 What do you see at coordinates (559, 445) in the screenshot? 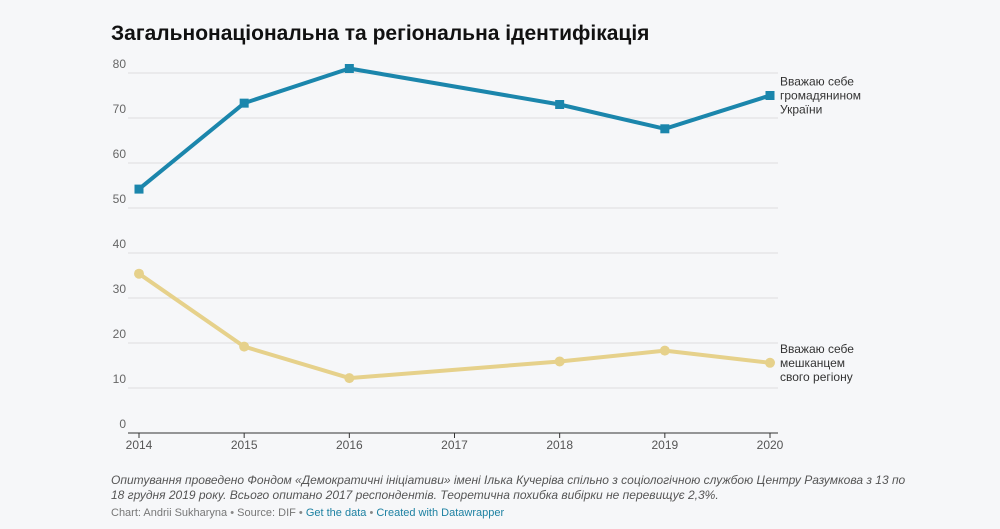
I see `x-tick-label: 2018` at bounding box center [559, 445].